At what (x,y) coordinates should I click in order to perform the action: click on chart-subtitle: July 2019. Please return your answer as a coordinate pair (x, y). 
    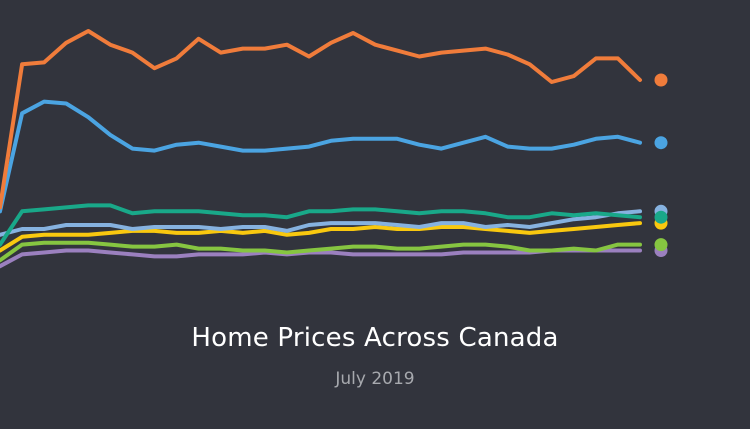
    Looking at the image, I should click on (375, 379).